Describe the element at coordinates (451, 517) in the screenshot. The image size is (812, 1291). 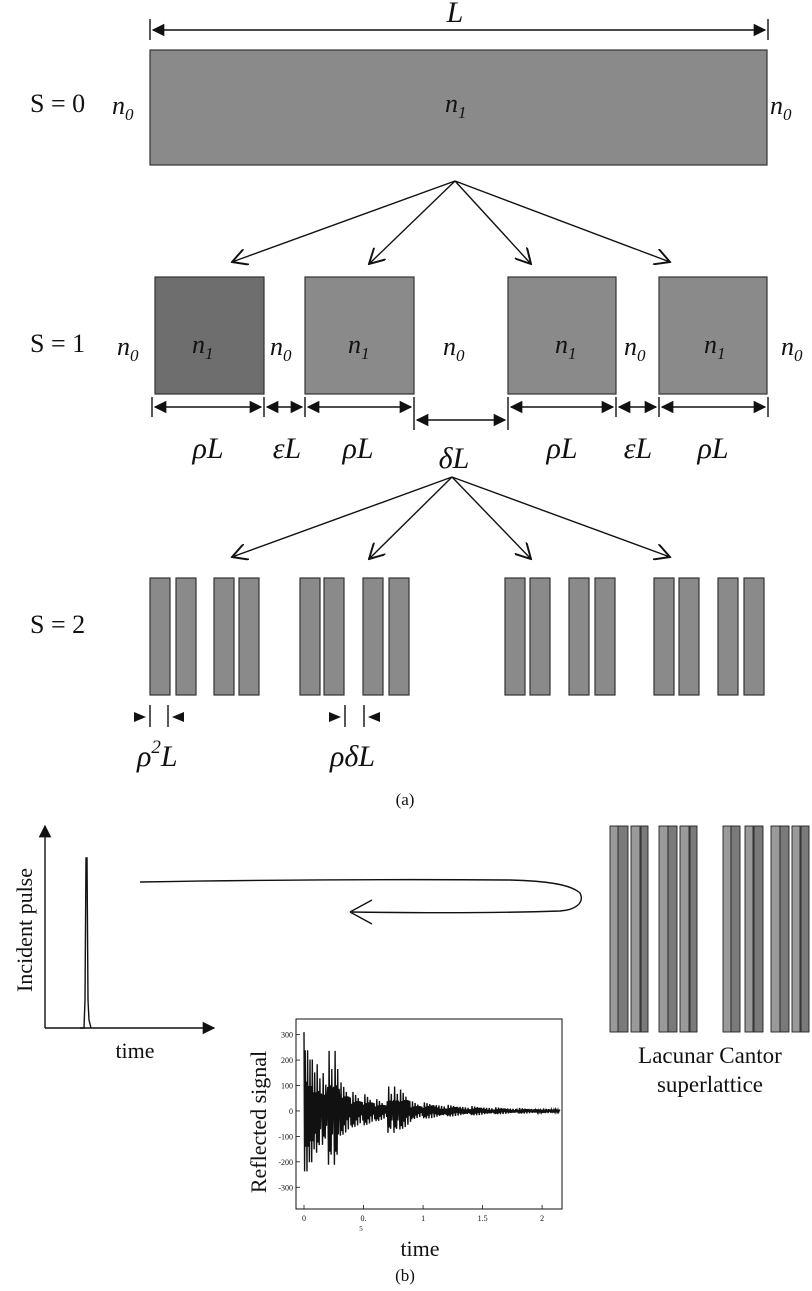
I see `split-arrows-s1-s2` at that location.